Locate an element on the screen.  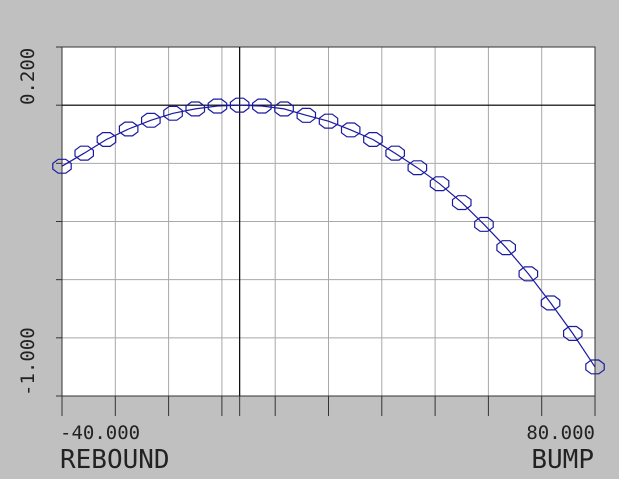
x-tick-label-min: -40.000 is located at coordinates (100, 433).